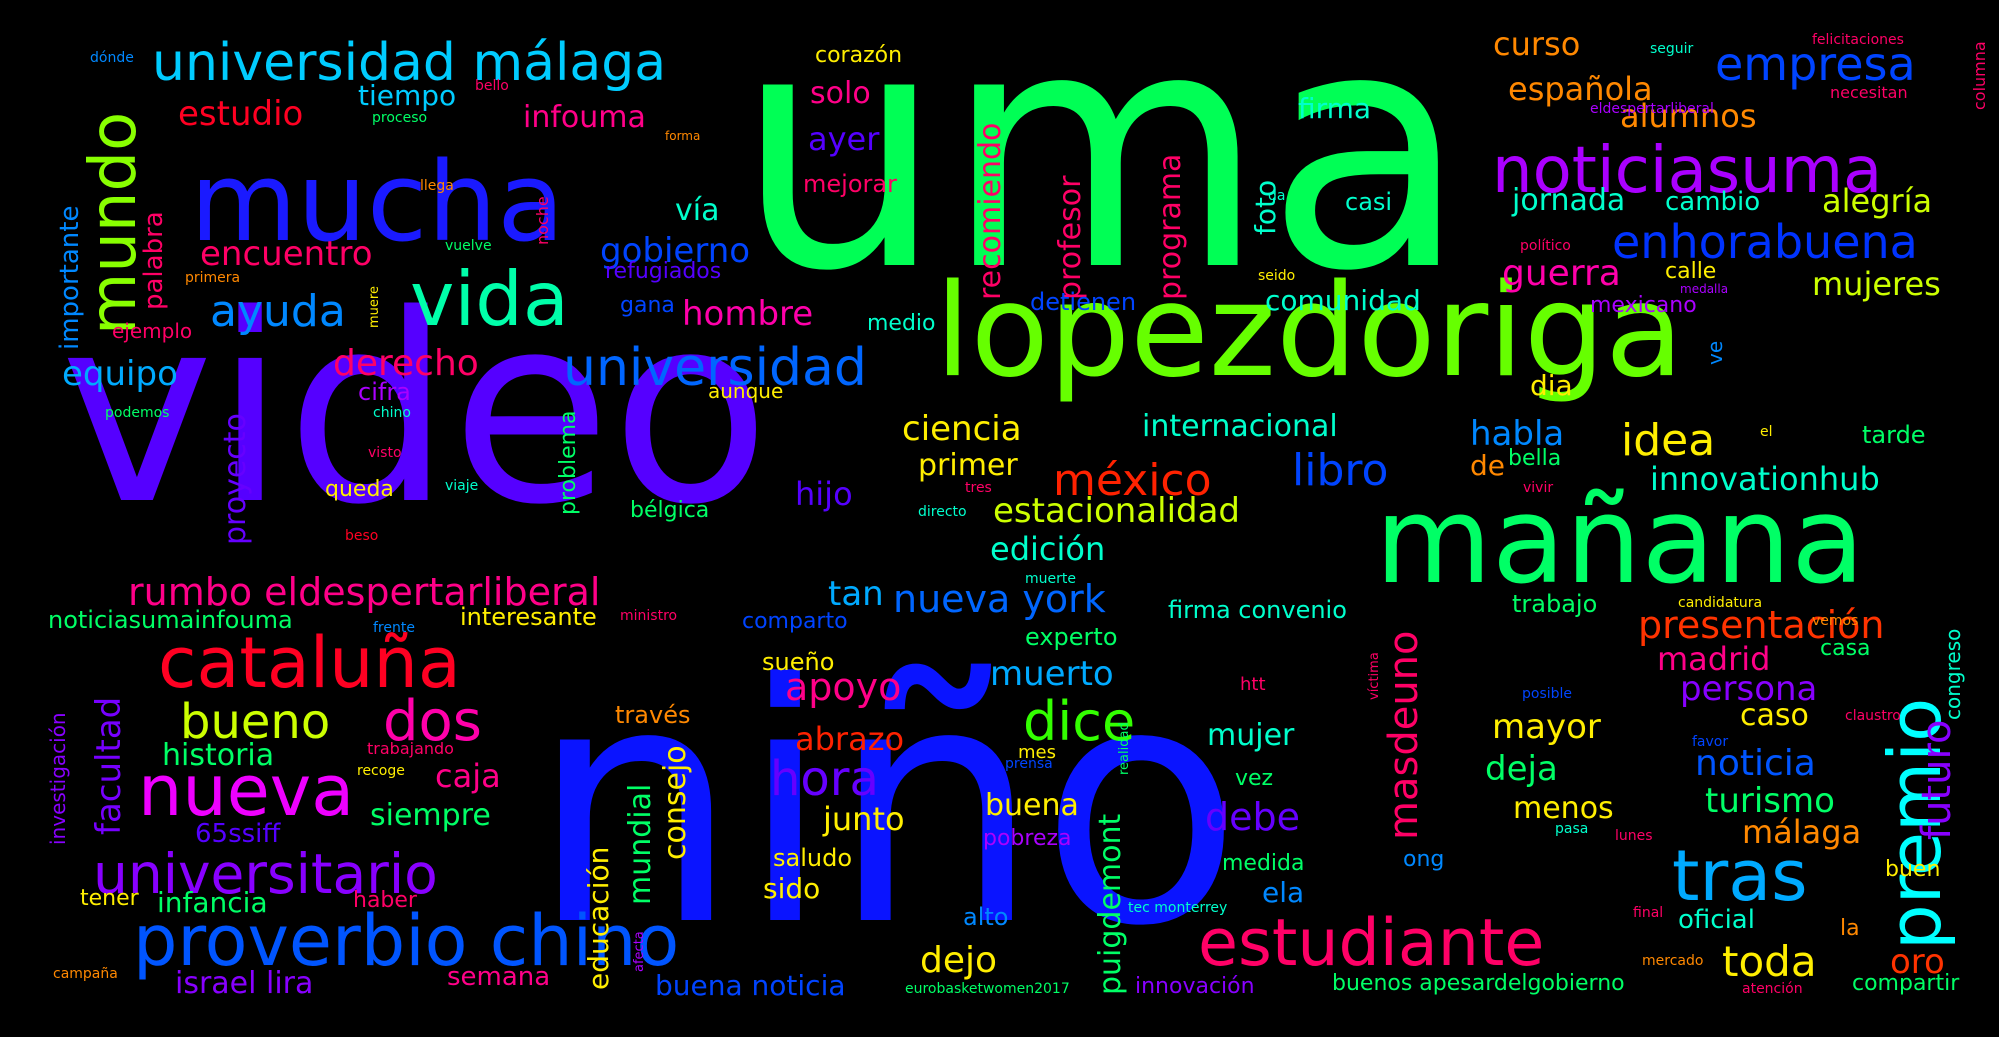  I want to click on word-bélgica: bélgica, so click(669, 510).